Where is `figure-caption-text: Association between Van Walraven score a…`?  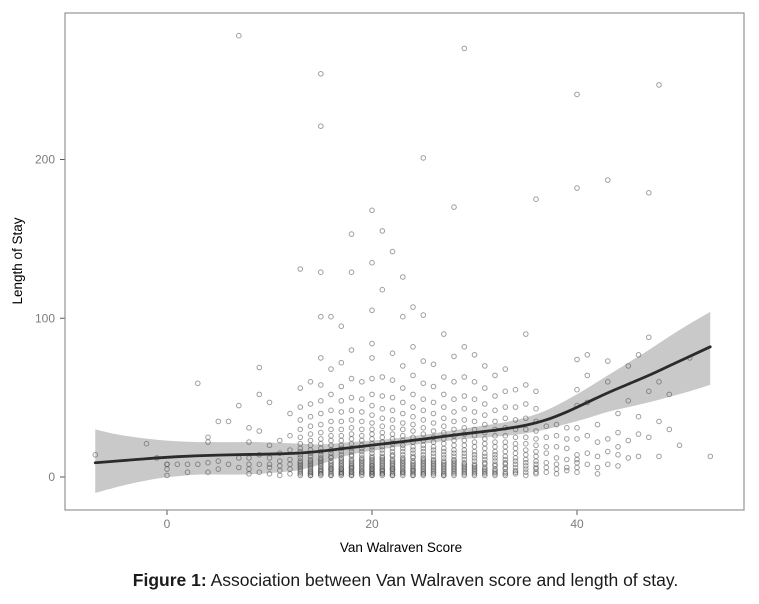 figure-caption-text: Association between Van Walraven score a… is located at coordinates (442, 580).